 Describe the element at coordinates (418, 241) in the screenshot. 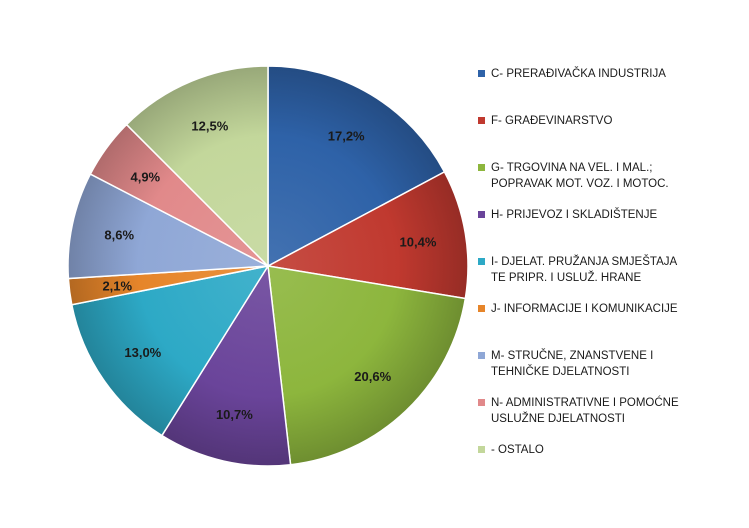

I see `slice-value-label: 10,4%` at that location.